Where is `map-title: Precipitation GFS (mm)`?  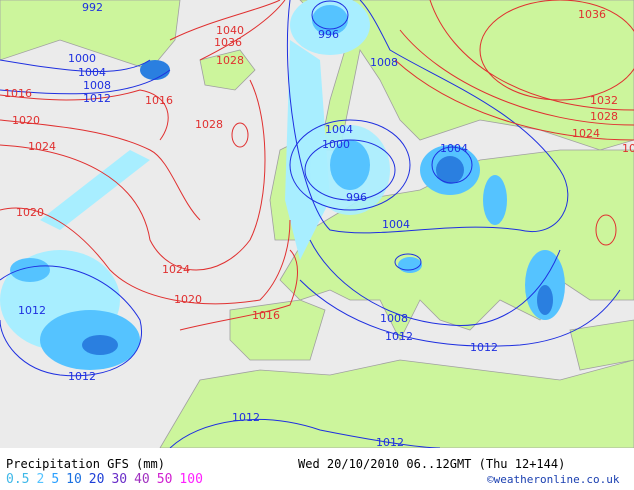
map-title: Precipitation GFS (mm) is located at coordinates (85, 464).